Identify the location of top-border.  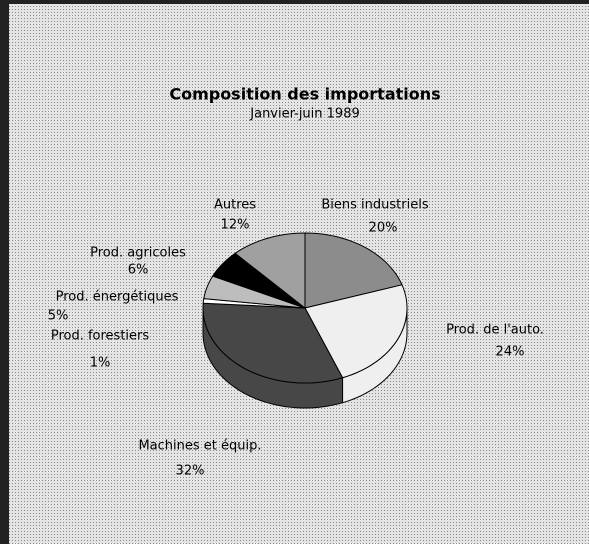
(294, 2).